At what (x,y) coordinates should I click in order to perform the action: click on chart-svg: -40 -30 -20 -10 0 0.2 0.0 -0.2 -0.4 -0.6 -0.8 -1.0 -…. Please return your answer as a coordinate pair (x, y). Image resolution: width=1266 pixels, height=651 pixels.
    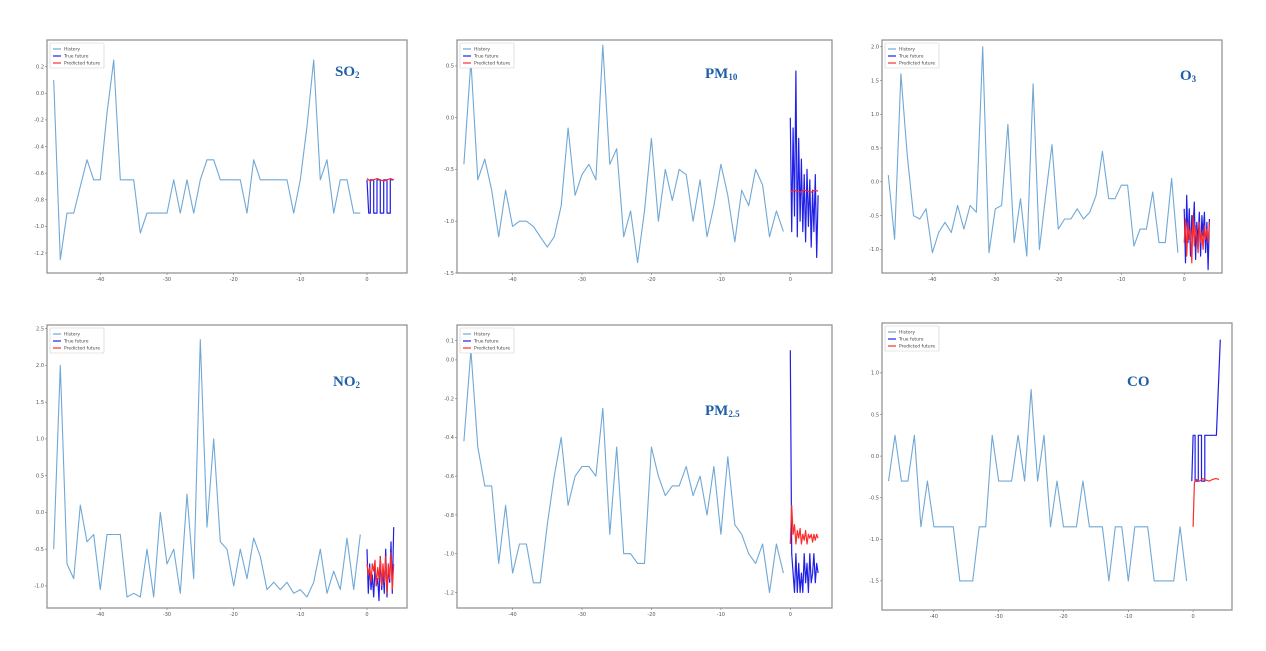
    Looking at the image, I should click on (221, 161).